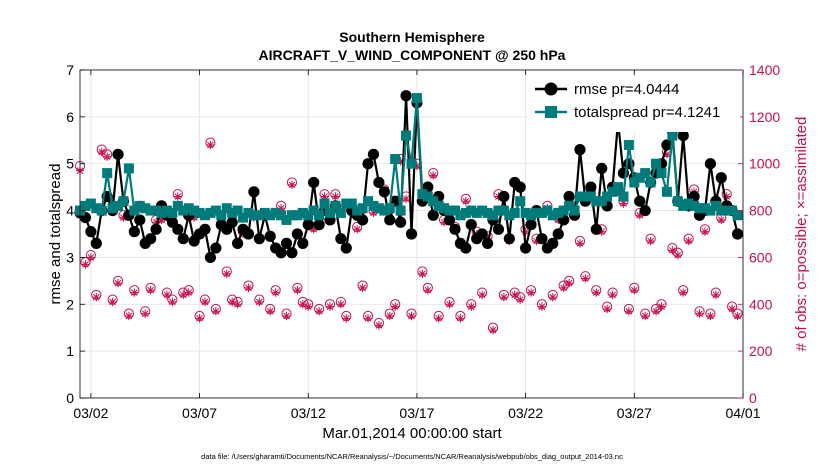  What do you see at coordinates (634, 413) in the screenshot?
I see `x-tick-label: 03/27` at bounding box center [634, 413].